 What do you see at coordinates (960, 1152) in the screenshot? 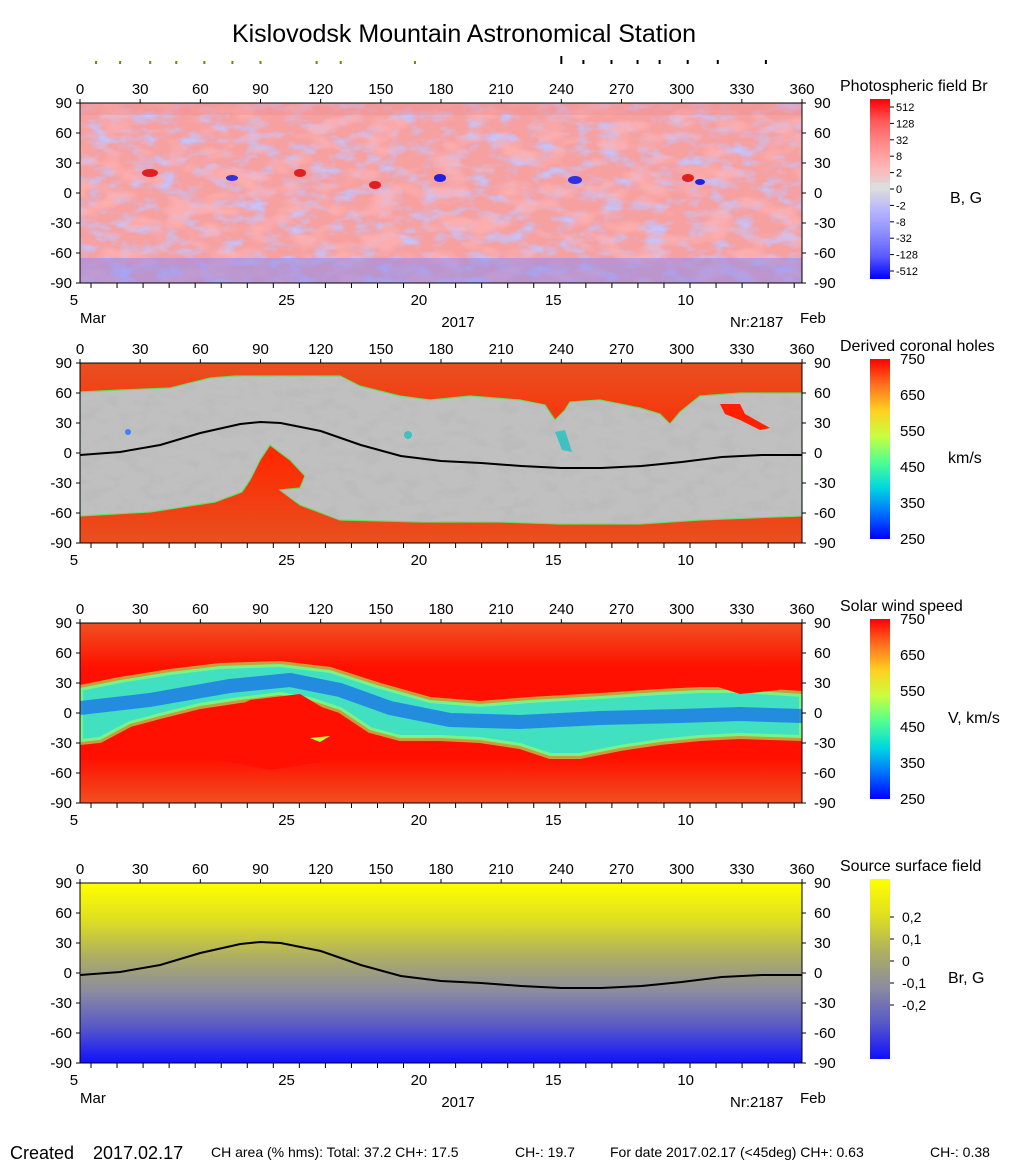
I see `for-date-ch-minus: CH-: 0.38` at bounding box center [960, 1152].